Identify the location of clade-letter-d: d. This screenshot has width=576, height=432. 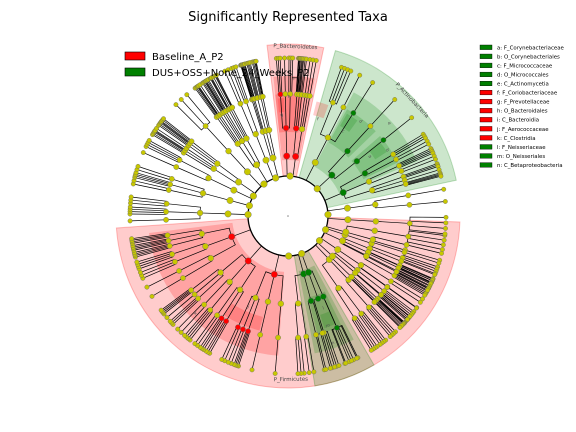
(360, 121).